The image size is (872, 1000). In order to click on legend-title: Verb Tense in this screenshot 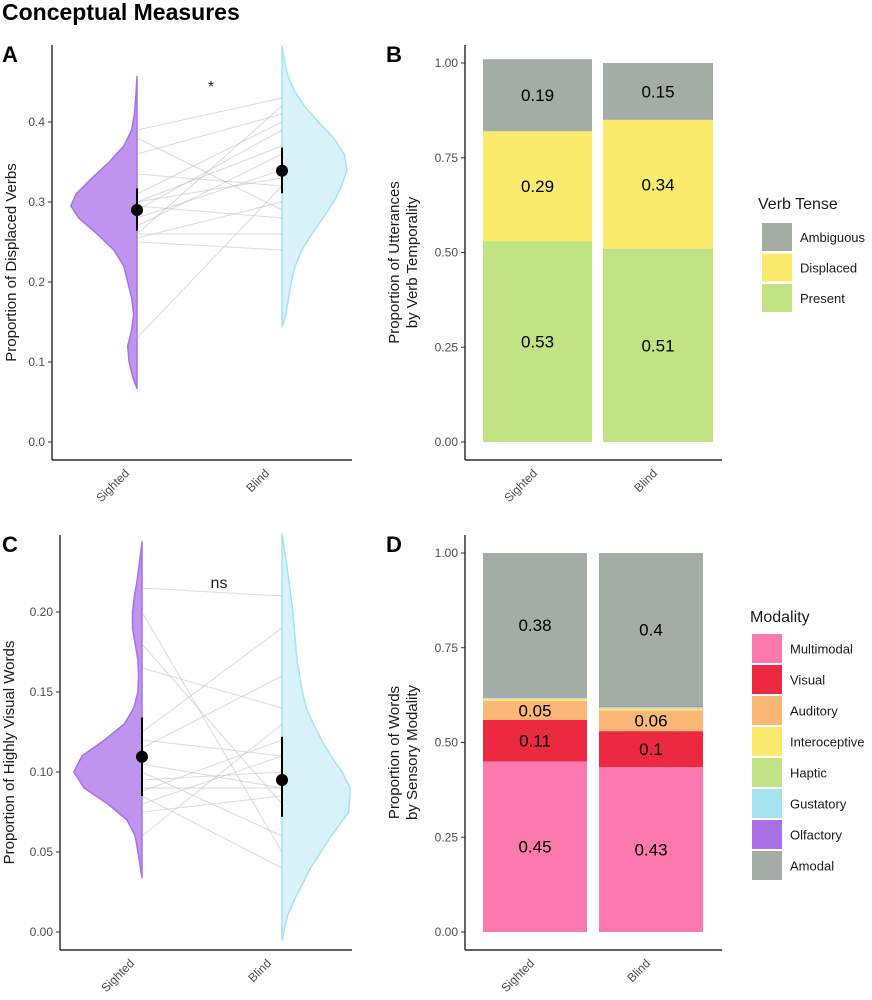, I will do `click(798, 204)`.